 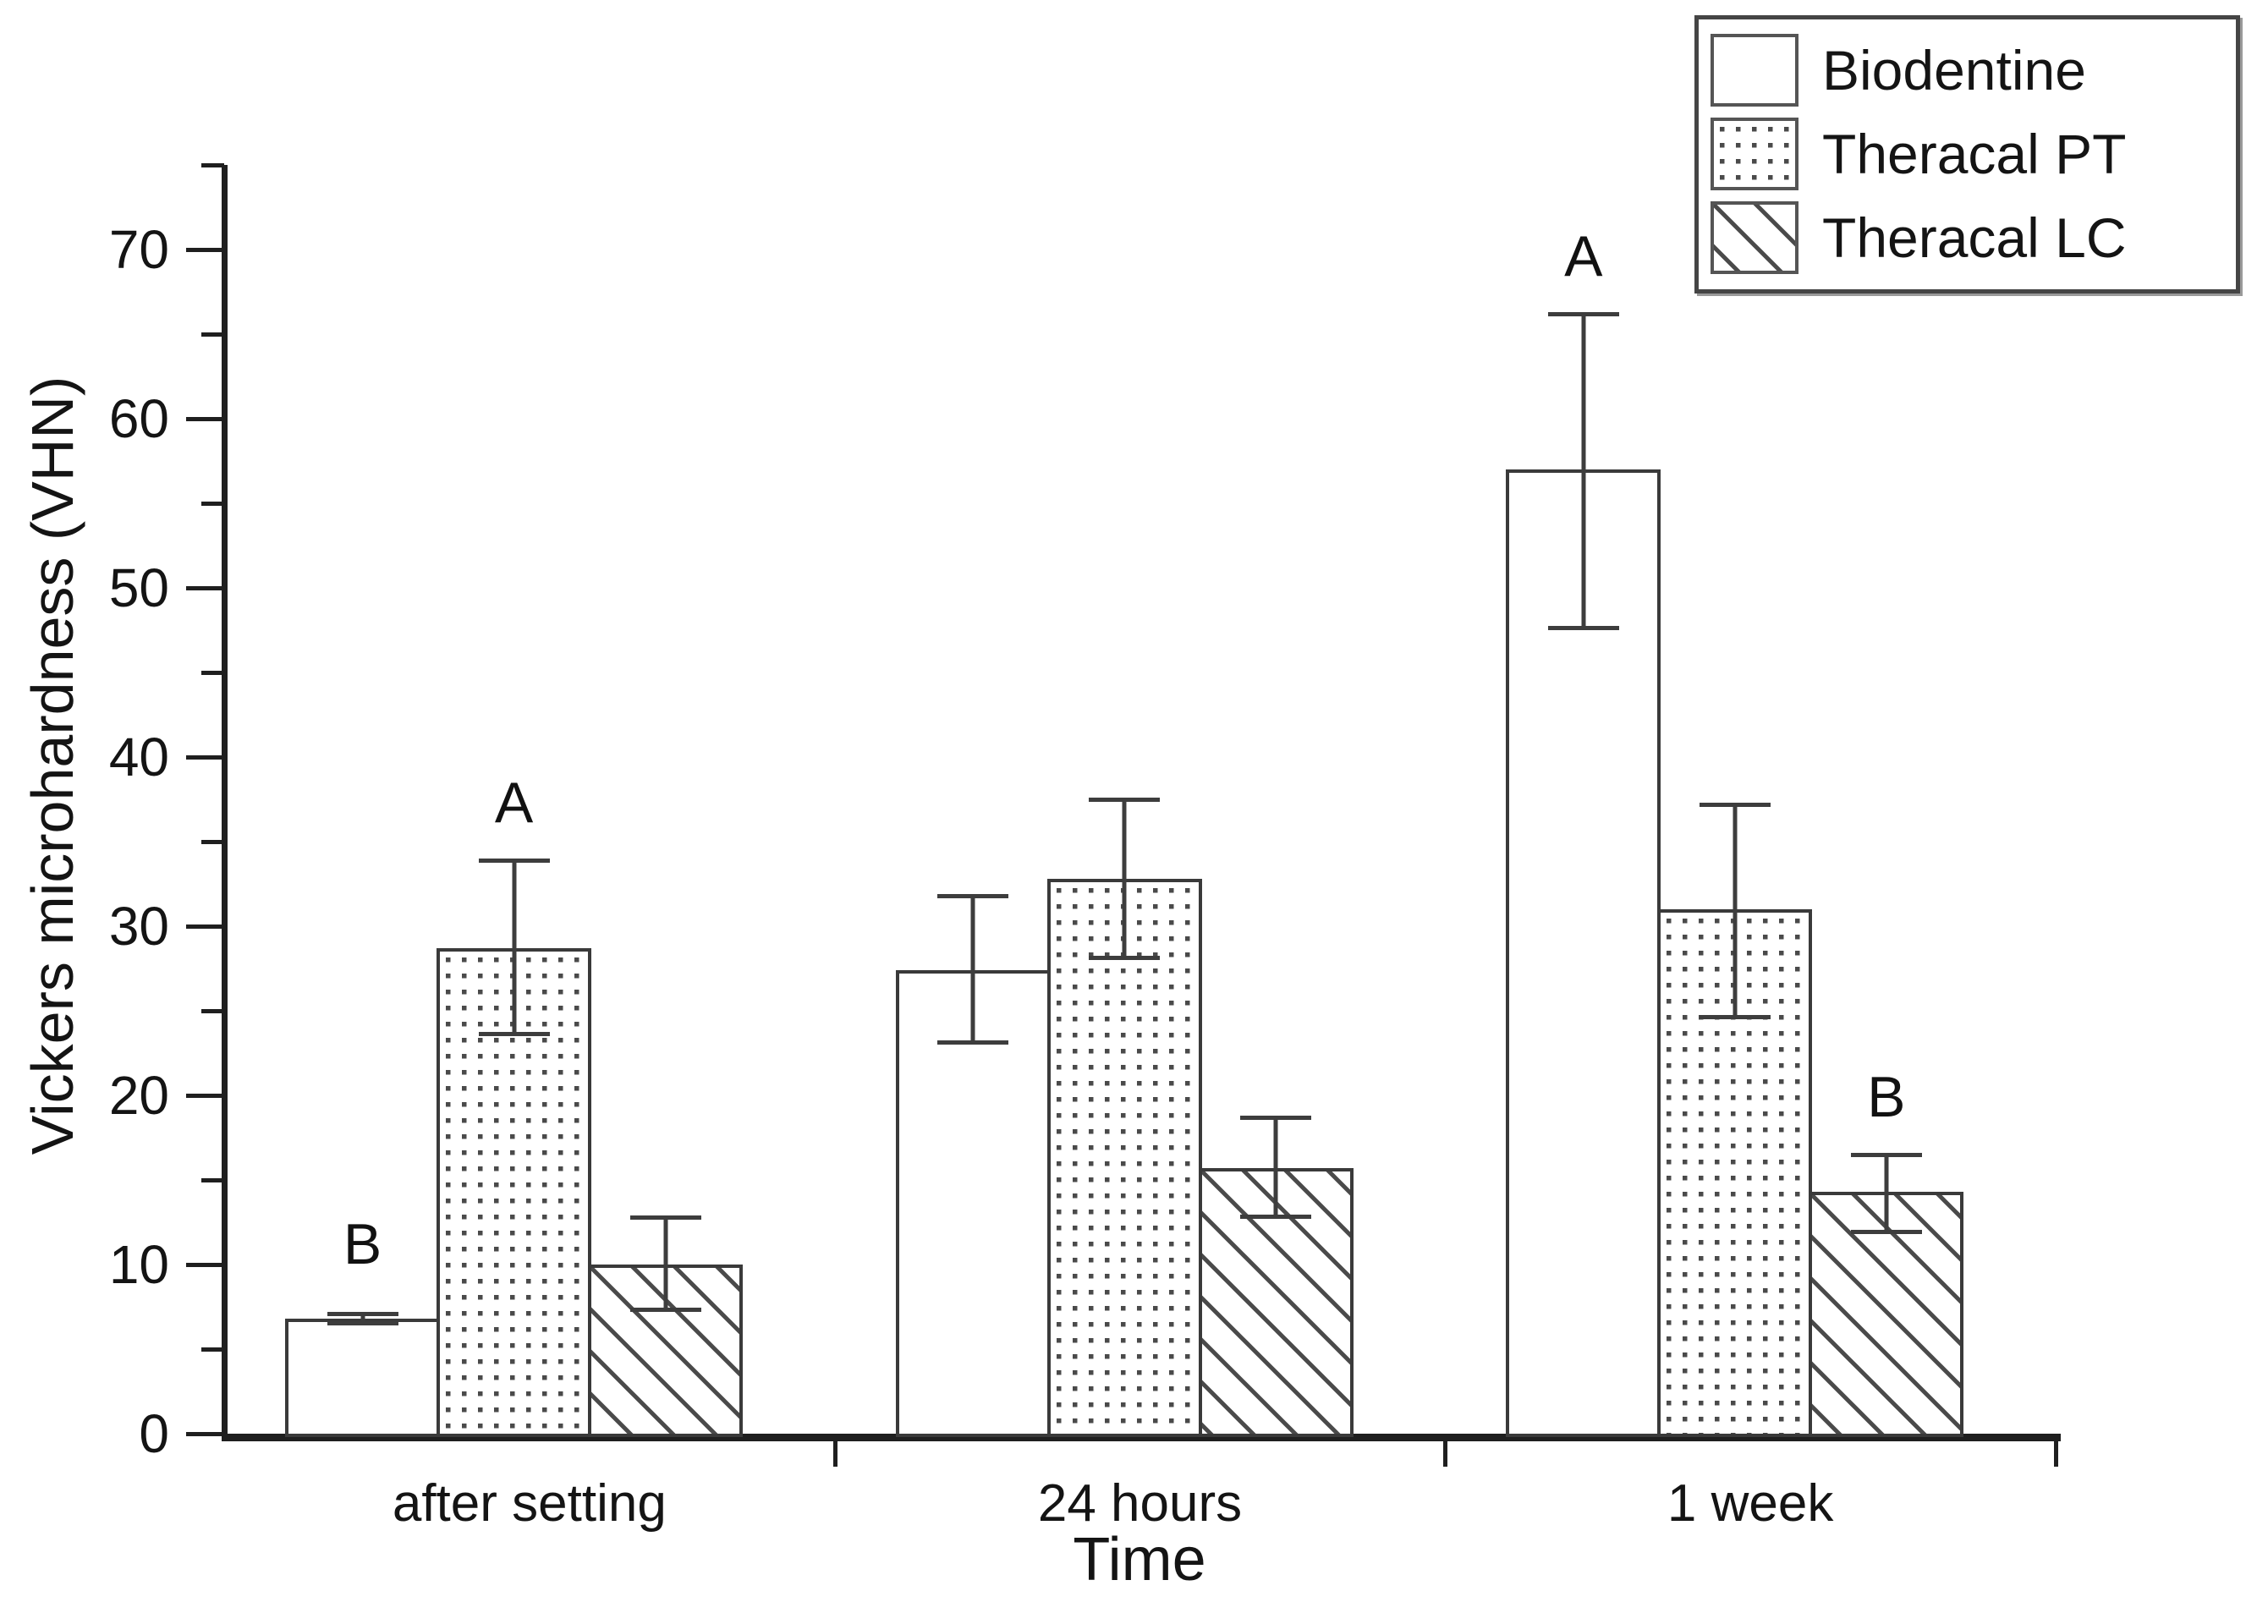 I want to click on legend-label: Theracal PT, so click(x=1974, y=153).